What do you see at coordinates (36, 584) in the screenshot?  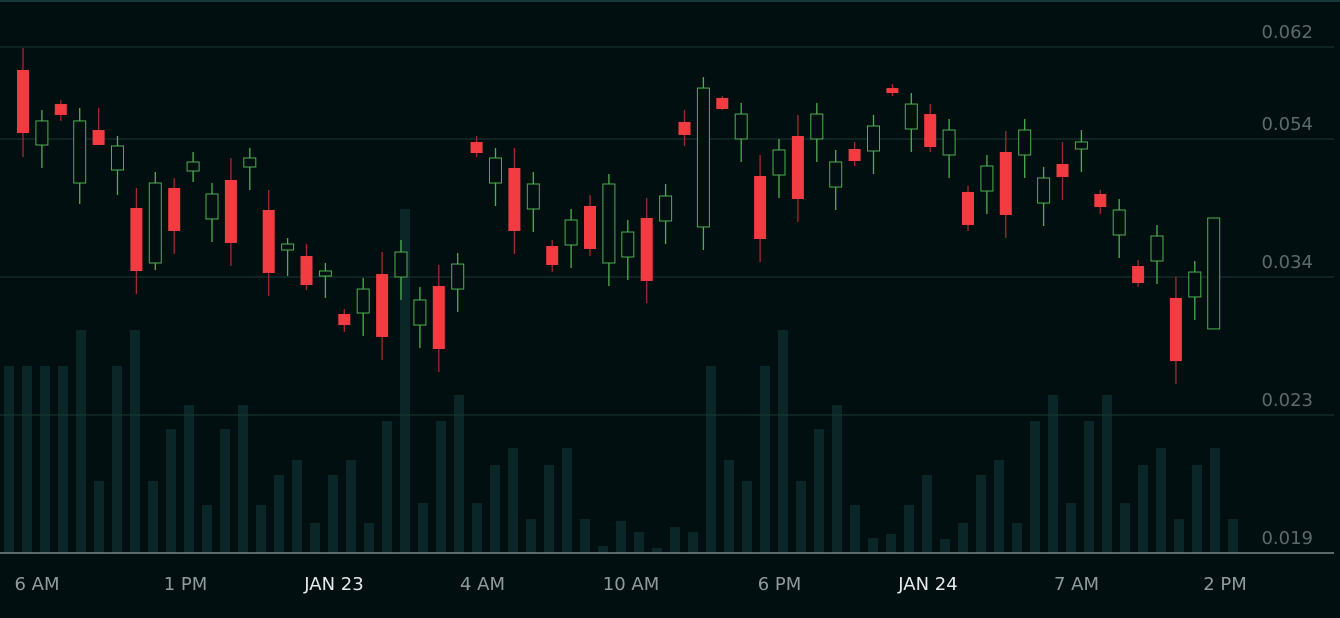 I see `x-tick-label: 6 AM` at bounding box center [36, 584].